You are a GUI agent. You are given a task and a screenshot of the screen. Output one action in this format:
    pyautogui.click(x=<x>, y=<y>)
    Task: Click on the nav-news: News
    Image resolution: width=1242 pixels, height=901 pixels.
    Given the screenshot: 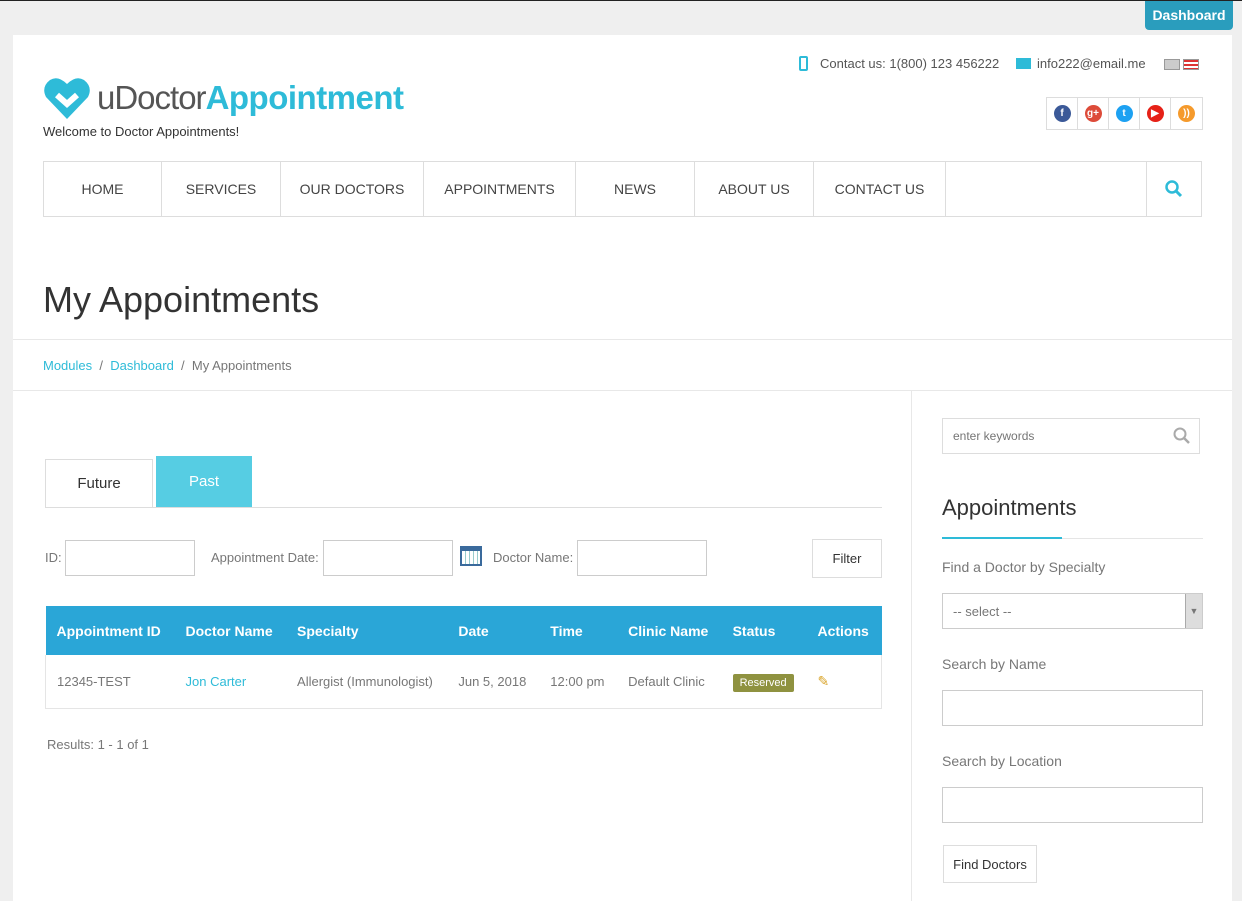 What is the action you would take?
    pyautogui.click(x=635, y=189)
    